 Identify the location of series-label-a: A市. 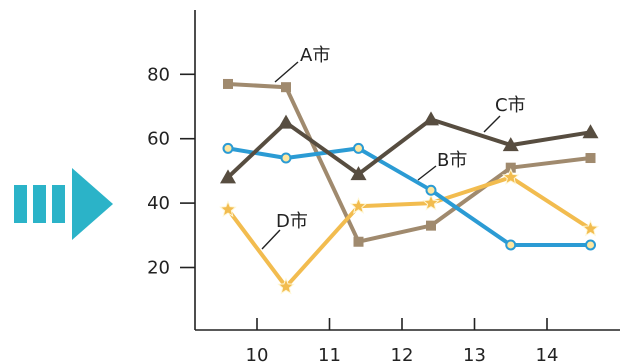
(315, 55).